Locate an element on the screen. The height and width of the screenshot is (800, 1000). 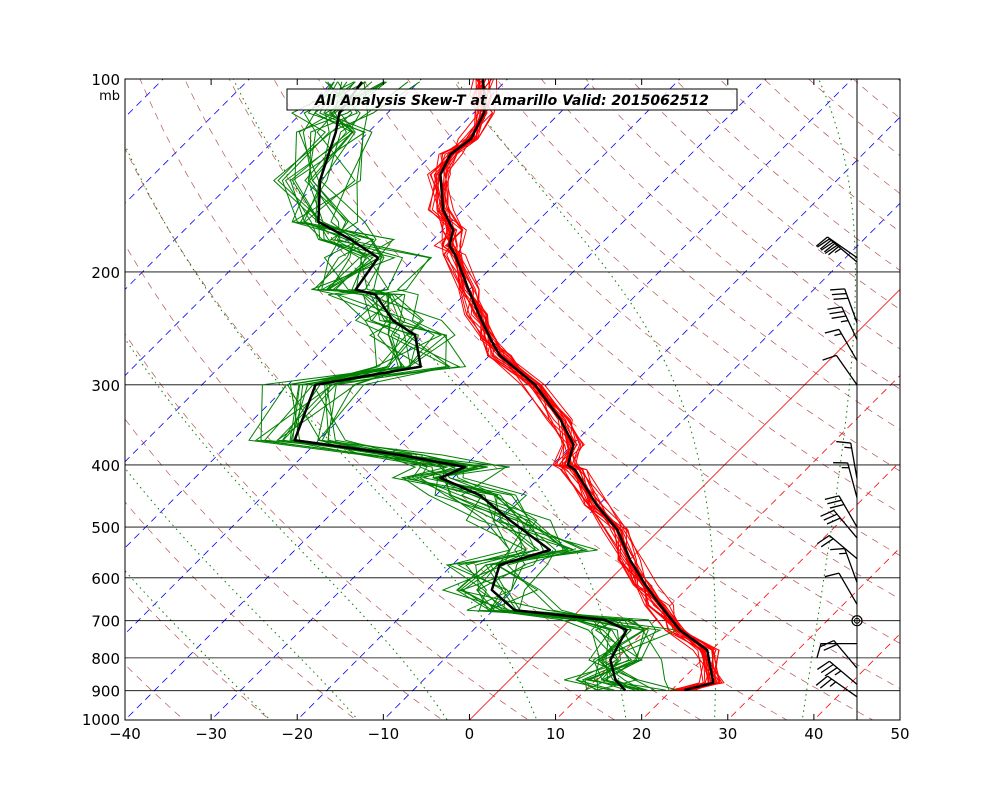
y-unit-label: mb is located at coordinates (109, 96).